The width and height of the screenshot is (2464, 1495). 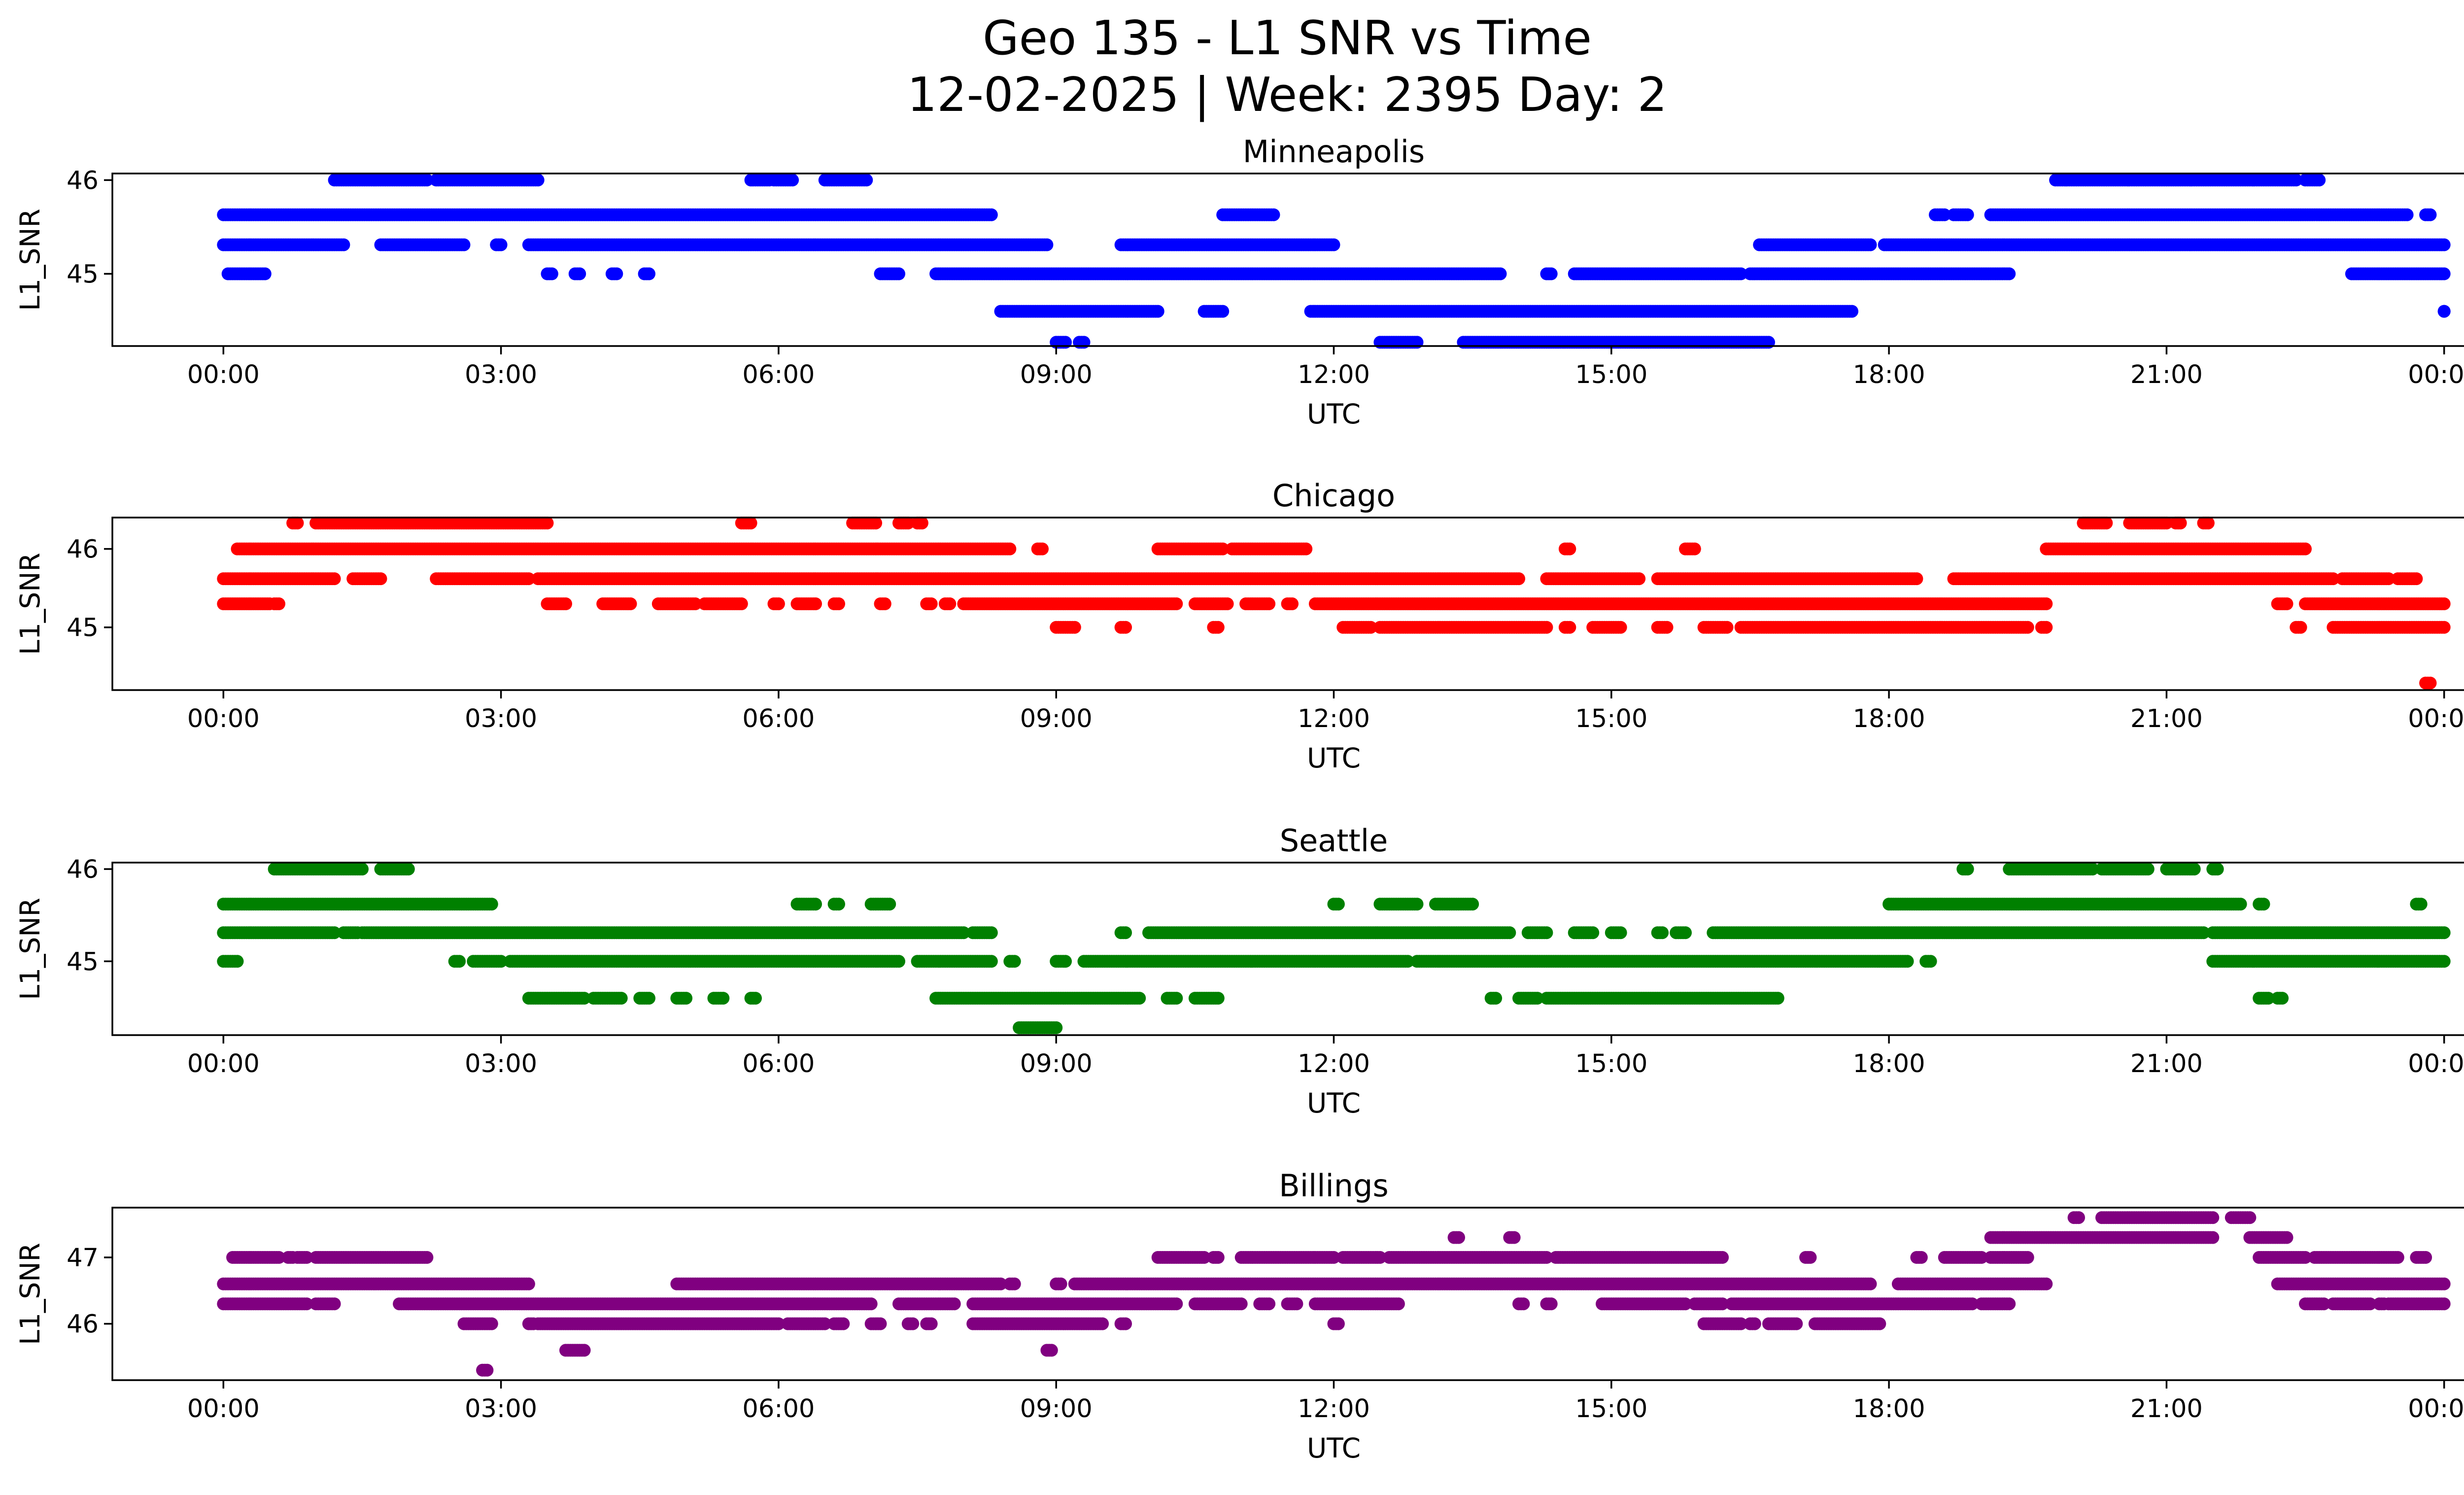 I want to click on x-tick-label: 09:00, so click(x=1056, y=374).